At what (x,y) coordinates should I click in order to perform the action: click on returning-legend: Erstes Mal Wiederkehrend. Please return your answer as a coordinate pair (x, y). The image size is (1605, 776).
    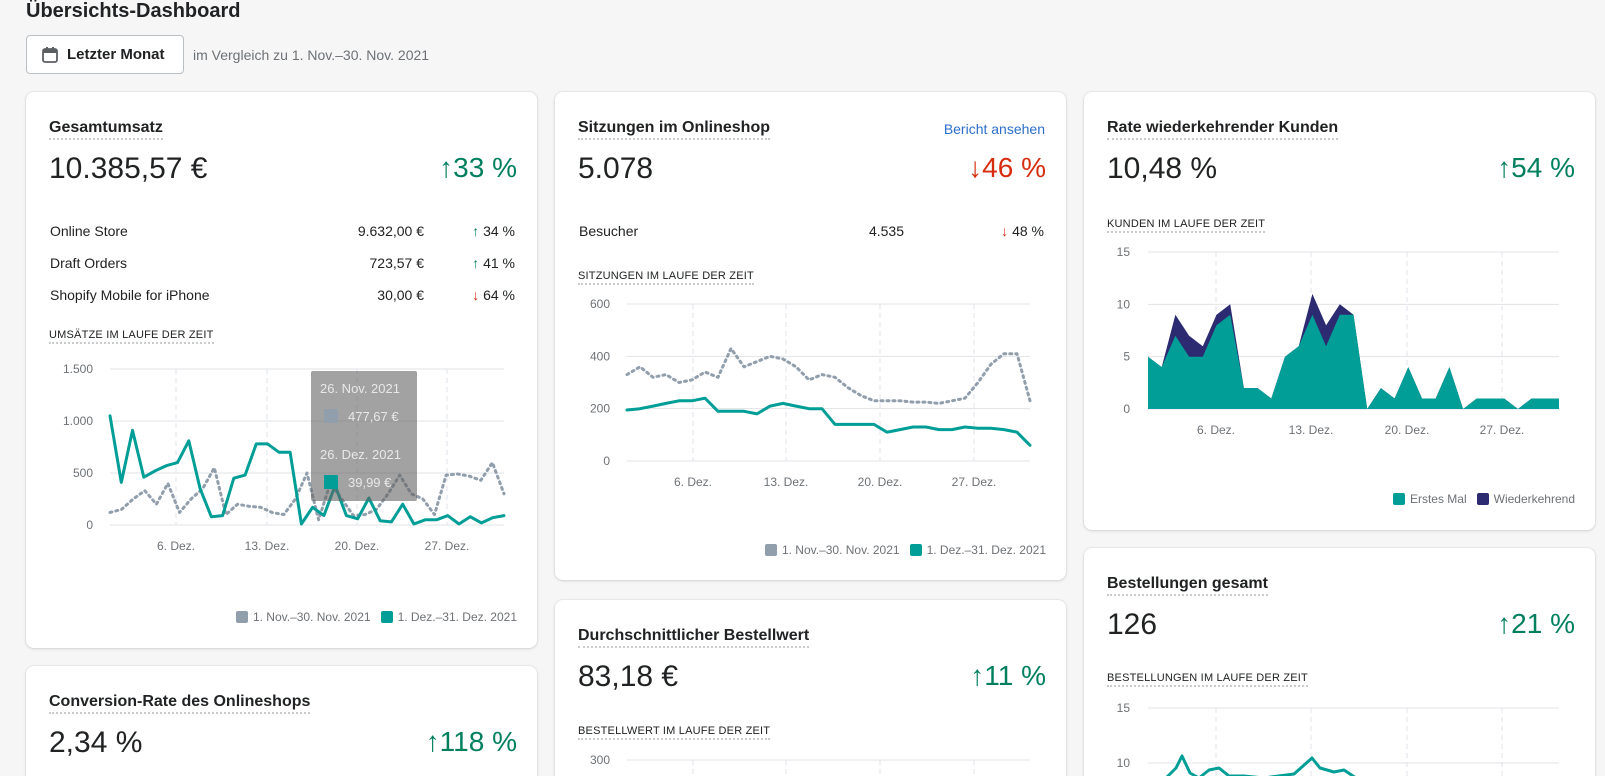
    Looking at the image, I should click on (1479, 499).